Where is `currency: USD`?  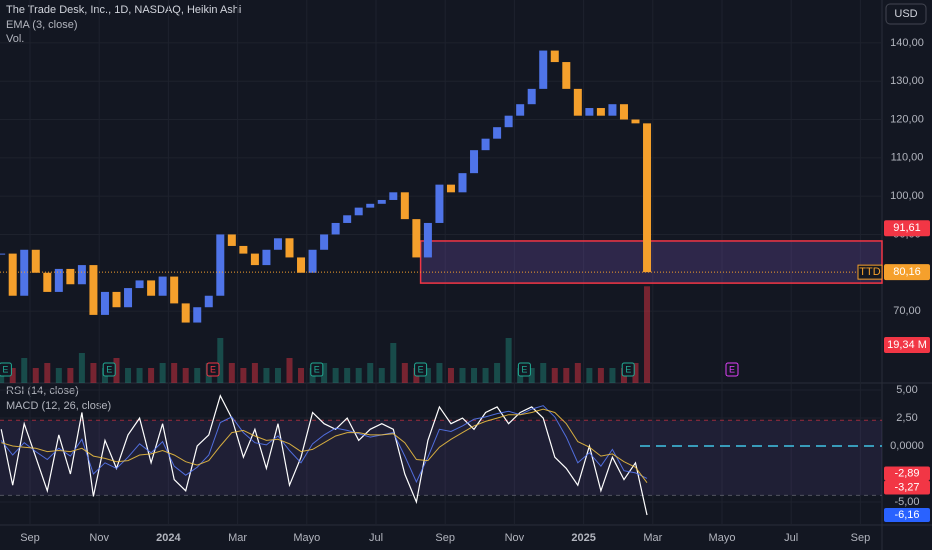 currency: USD is located at coordinates (905, 14).